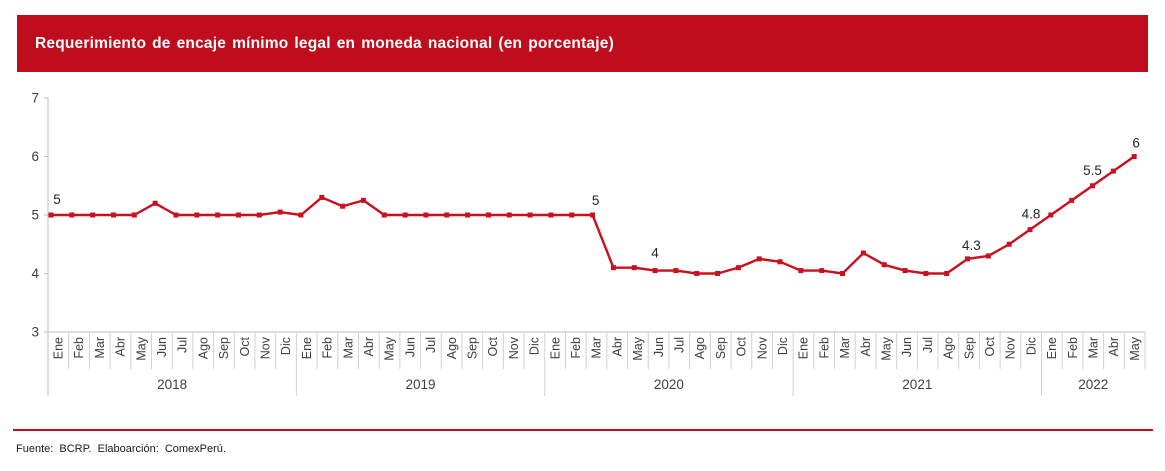  Describe the element at coordinates (172, 384) in the screenshot. I see `x-year-label: 2018` at that location.